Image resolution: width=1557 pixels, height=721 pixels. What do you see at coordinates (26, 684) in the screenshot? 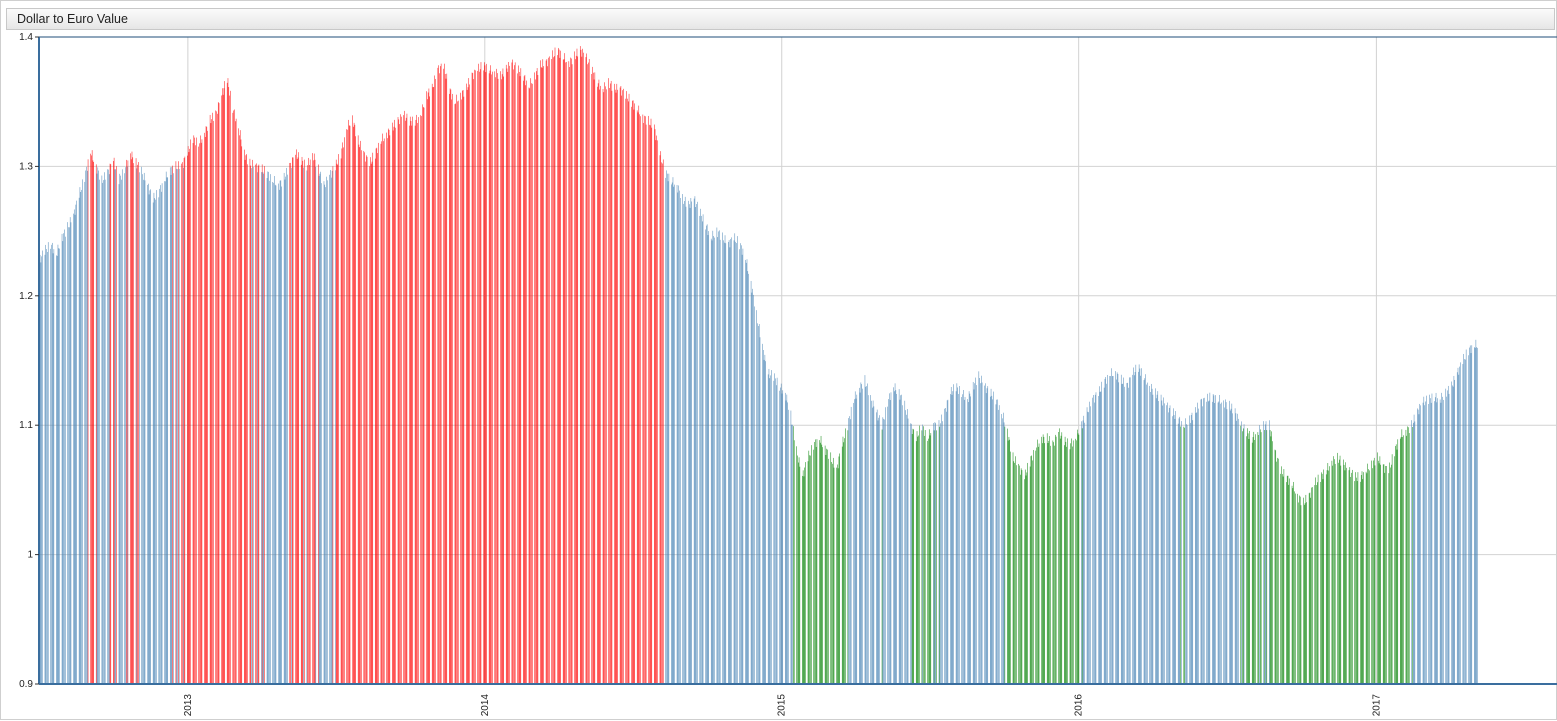
I see `y-tick-label: 0.9` at bounding box center [26, 684].